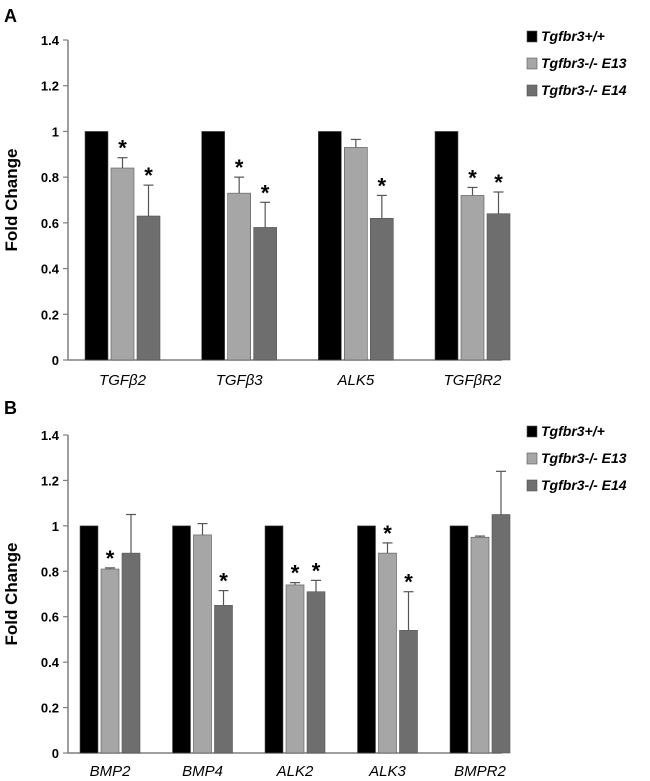  What do you see at coordinates (295, 771) in the screenshot?
I see `category-label: ALK2` at bounding box center [295, 771].